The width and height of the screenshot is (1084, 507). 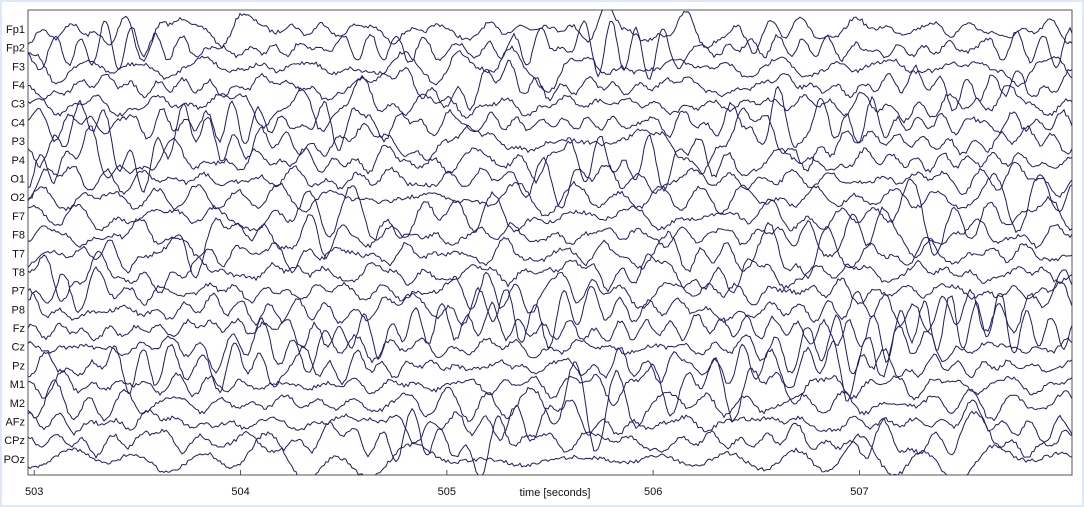 I want to click on channel-label: Cz, so click(x=18, y=348).